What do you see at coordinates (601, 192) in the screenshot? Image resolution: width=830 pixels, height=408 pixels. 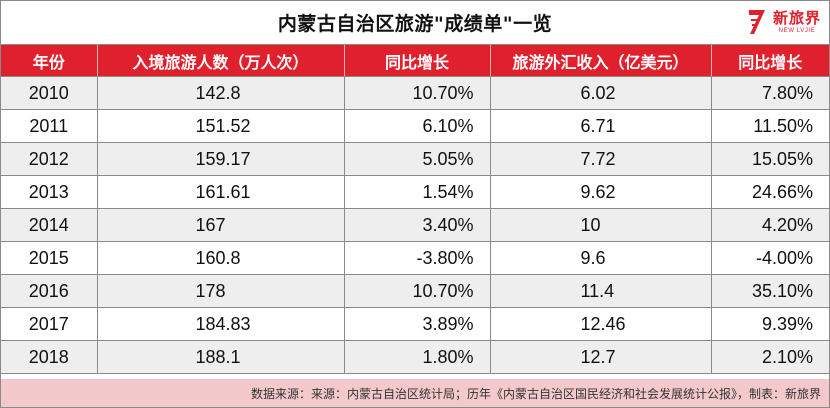 I see `cell-forex-income: 9.62` at bounding box center [601, 192].